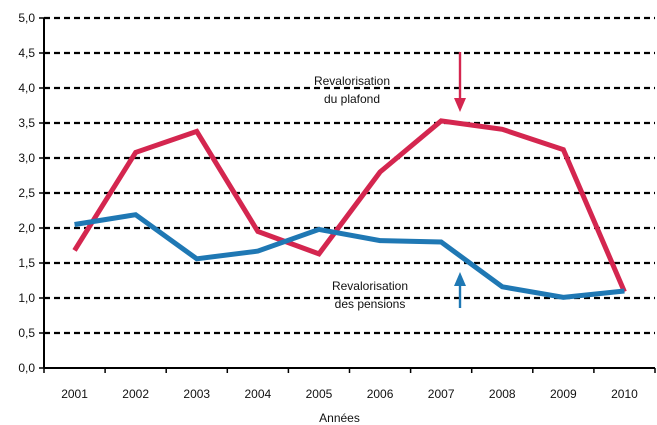 The width and height of the screenshot is (657, 425). I want to click on y-tick-label: 3,0, so click(26, 158).